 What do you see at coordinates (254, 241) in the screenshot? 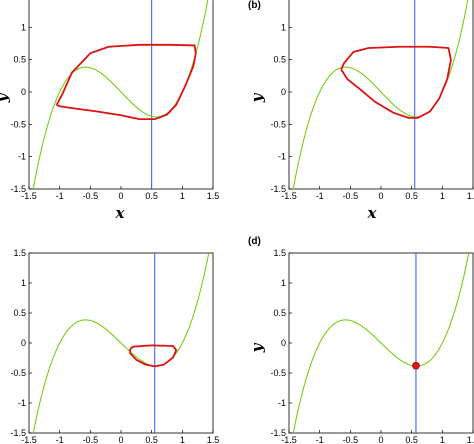
I see `panel-label: (d)` at bounding box center [254, 241].